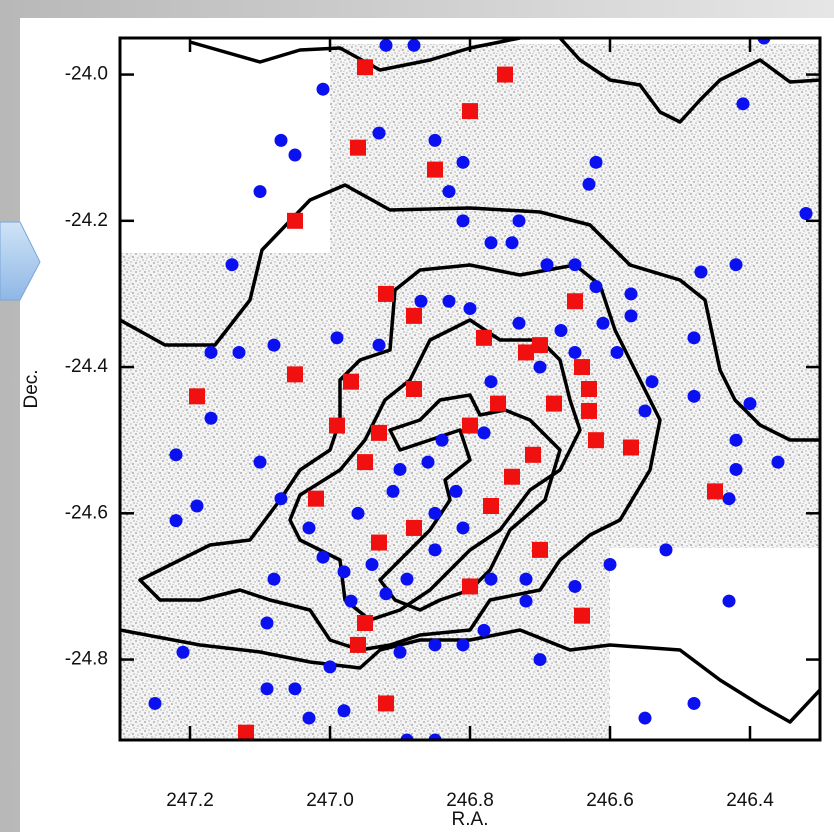 Image resolution: width=834 pixels, height=837 pixels. Describe the element at coordinates (86, 74) in the screenshot. I see `y-tick-label: -24.0` at that location.